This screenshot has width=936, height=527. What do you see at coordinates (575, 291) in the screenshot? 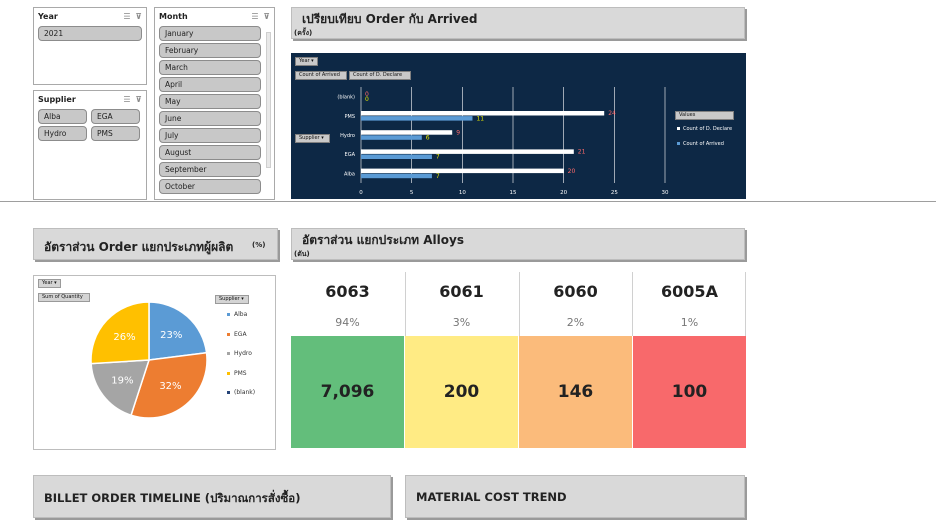
I see `alloy-name: 6060` at bounding box center [575, 291].